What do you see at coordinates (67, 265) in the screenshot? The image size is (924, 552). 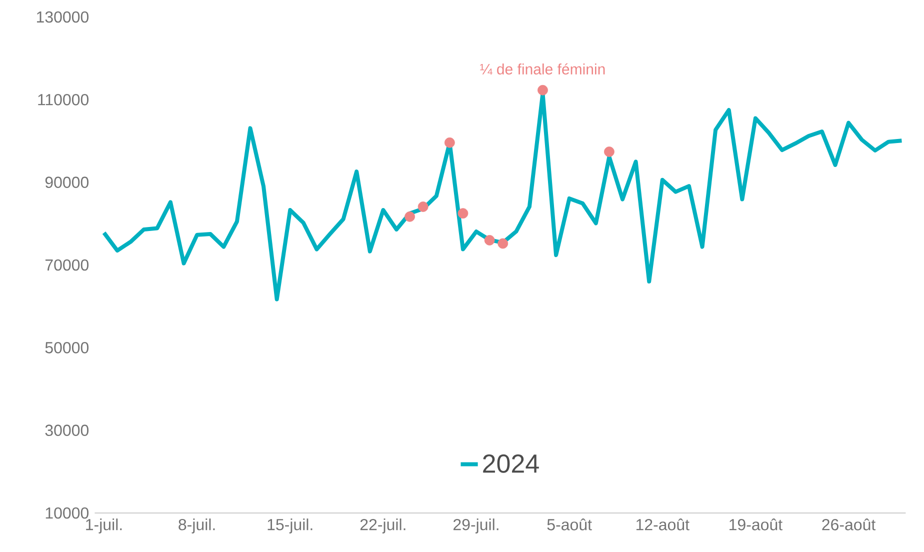 I see `y-tick-label: 70000` at bounding box center [67, 265].